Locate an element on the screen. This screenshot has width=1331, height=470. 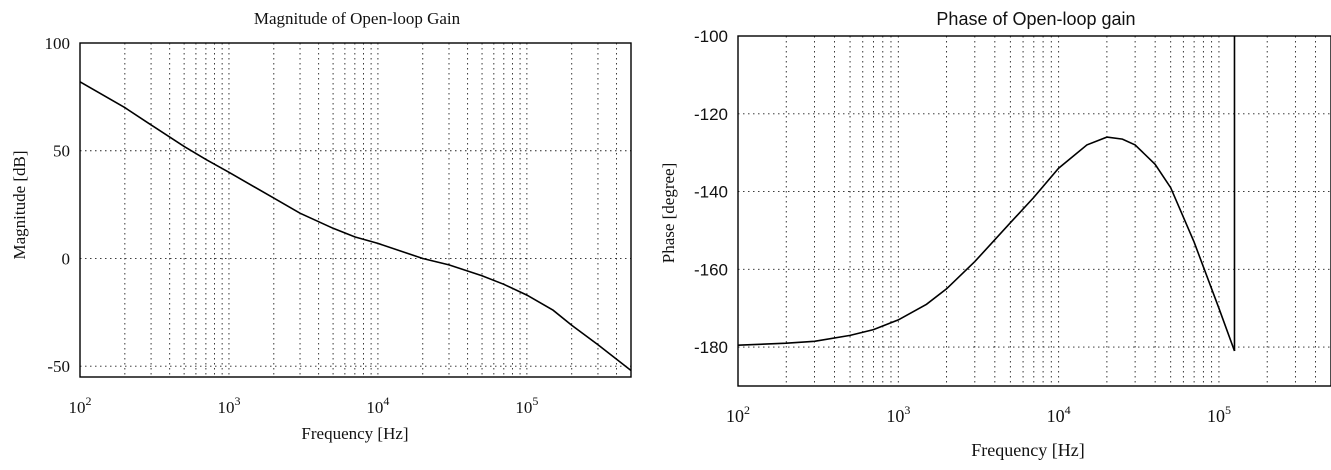
phase-x-tick-label: 10⁴ is located at coordinates (1059, 414).